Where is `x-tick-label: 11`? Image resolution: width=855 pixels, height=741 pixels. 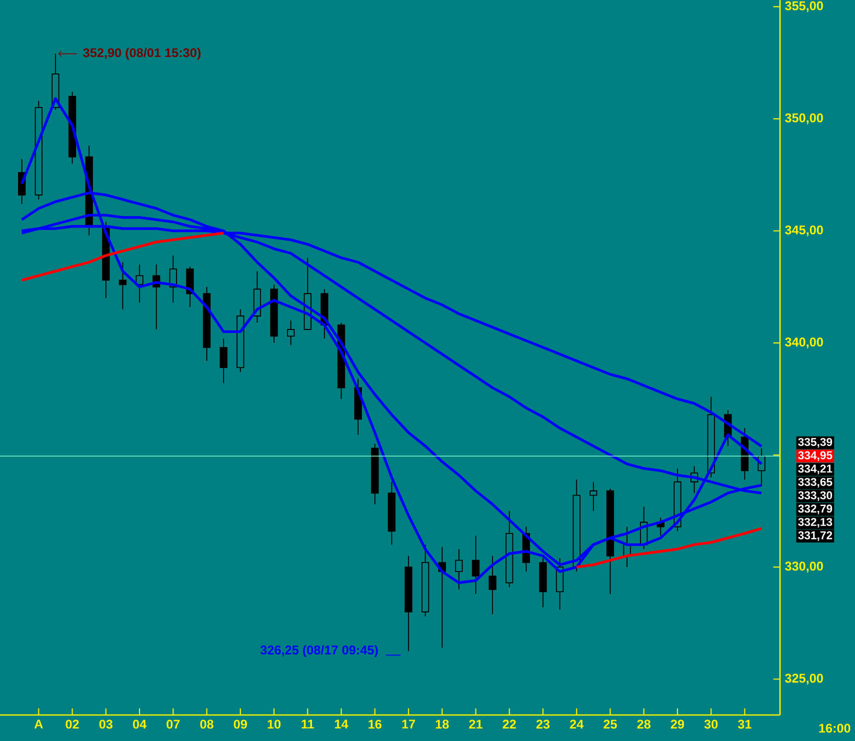 x-tick-label: 11 is located at coordinates (308, 724).